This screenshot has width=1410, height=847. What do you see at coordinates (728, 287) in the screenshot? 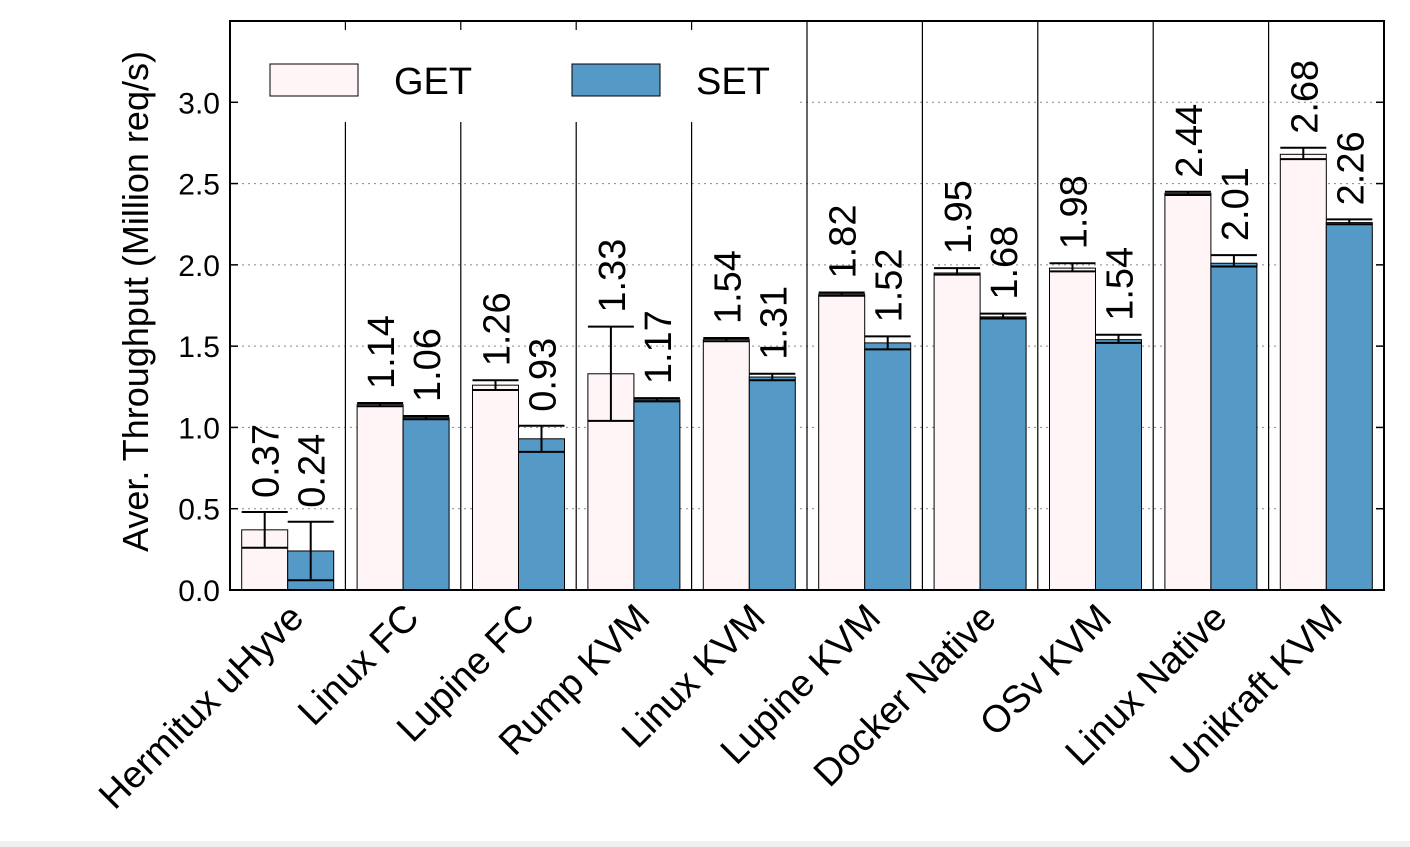
I see `value-label-get-4: 1.54` at bounding box center [728, 287].